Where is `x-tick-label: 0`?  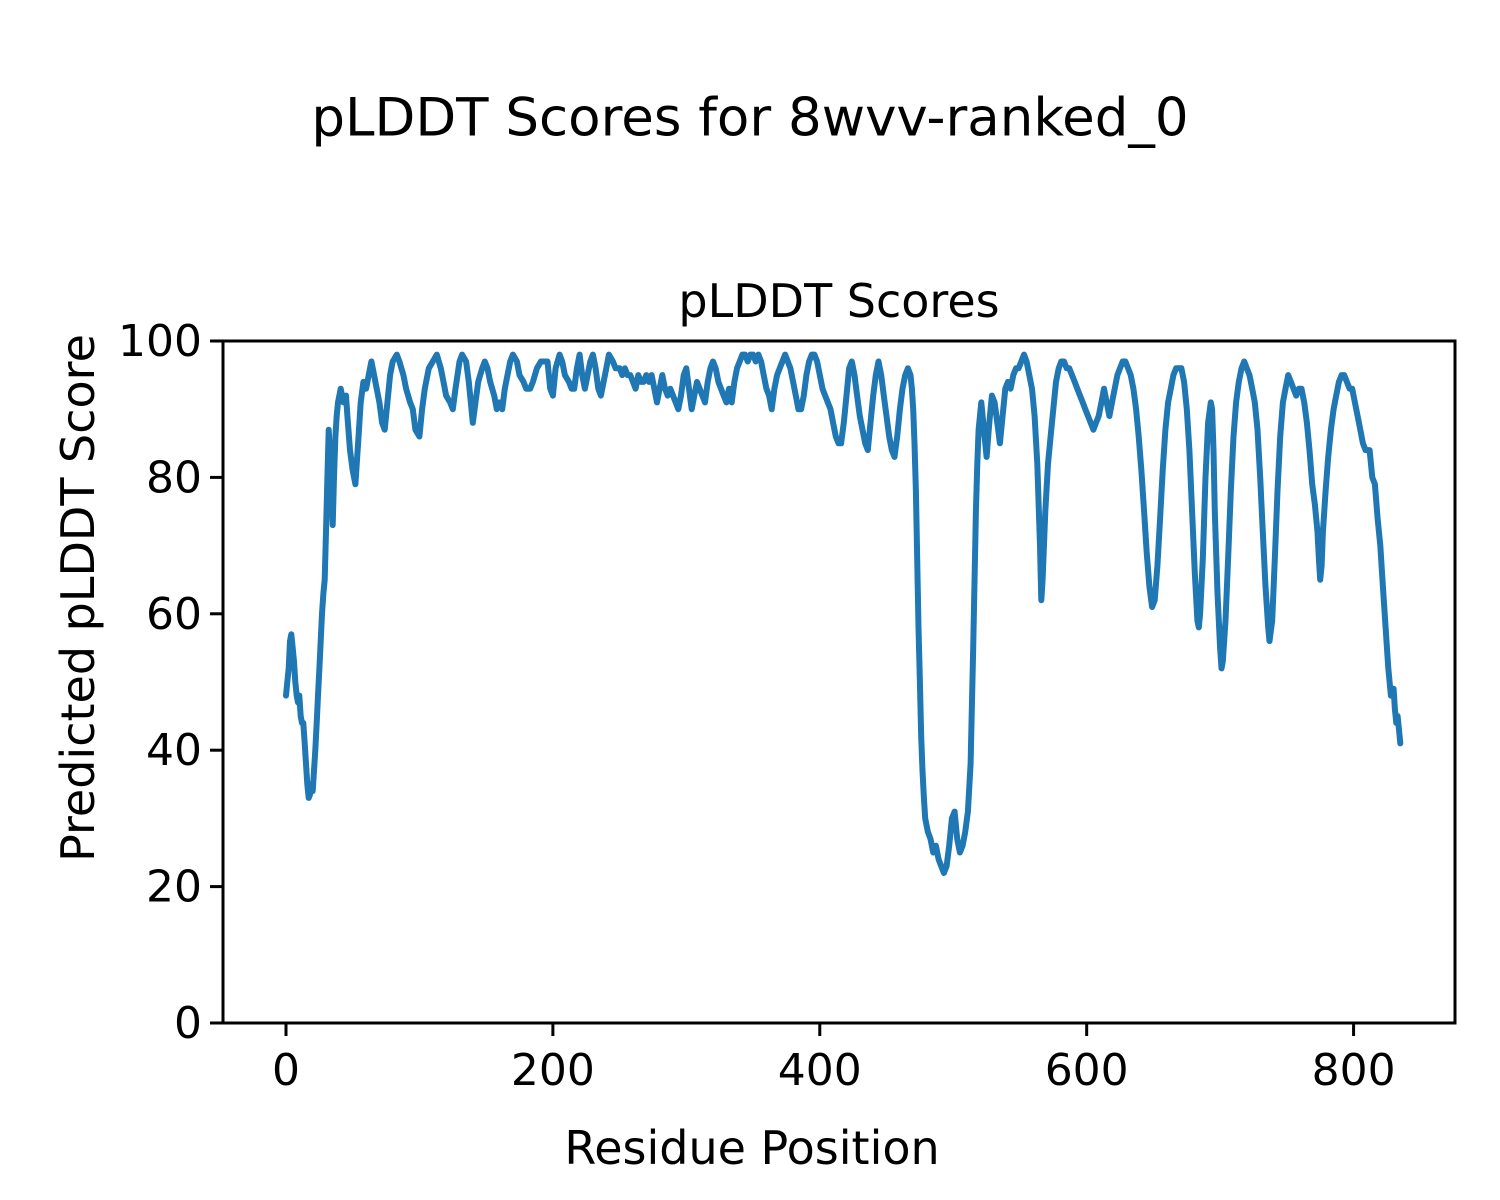 x-tick-label: 0 is located at coordinates (286, 1070).